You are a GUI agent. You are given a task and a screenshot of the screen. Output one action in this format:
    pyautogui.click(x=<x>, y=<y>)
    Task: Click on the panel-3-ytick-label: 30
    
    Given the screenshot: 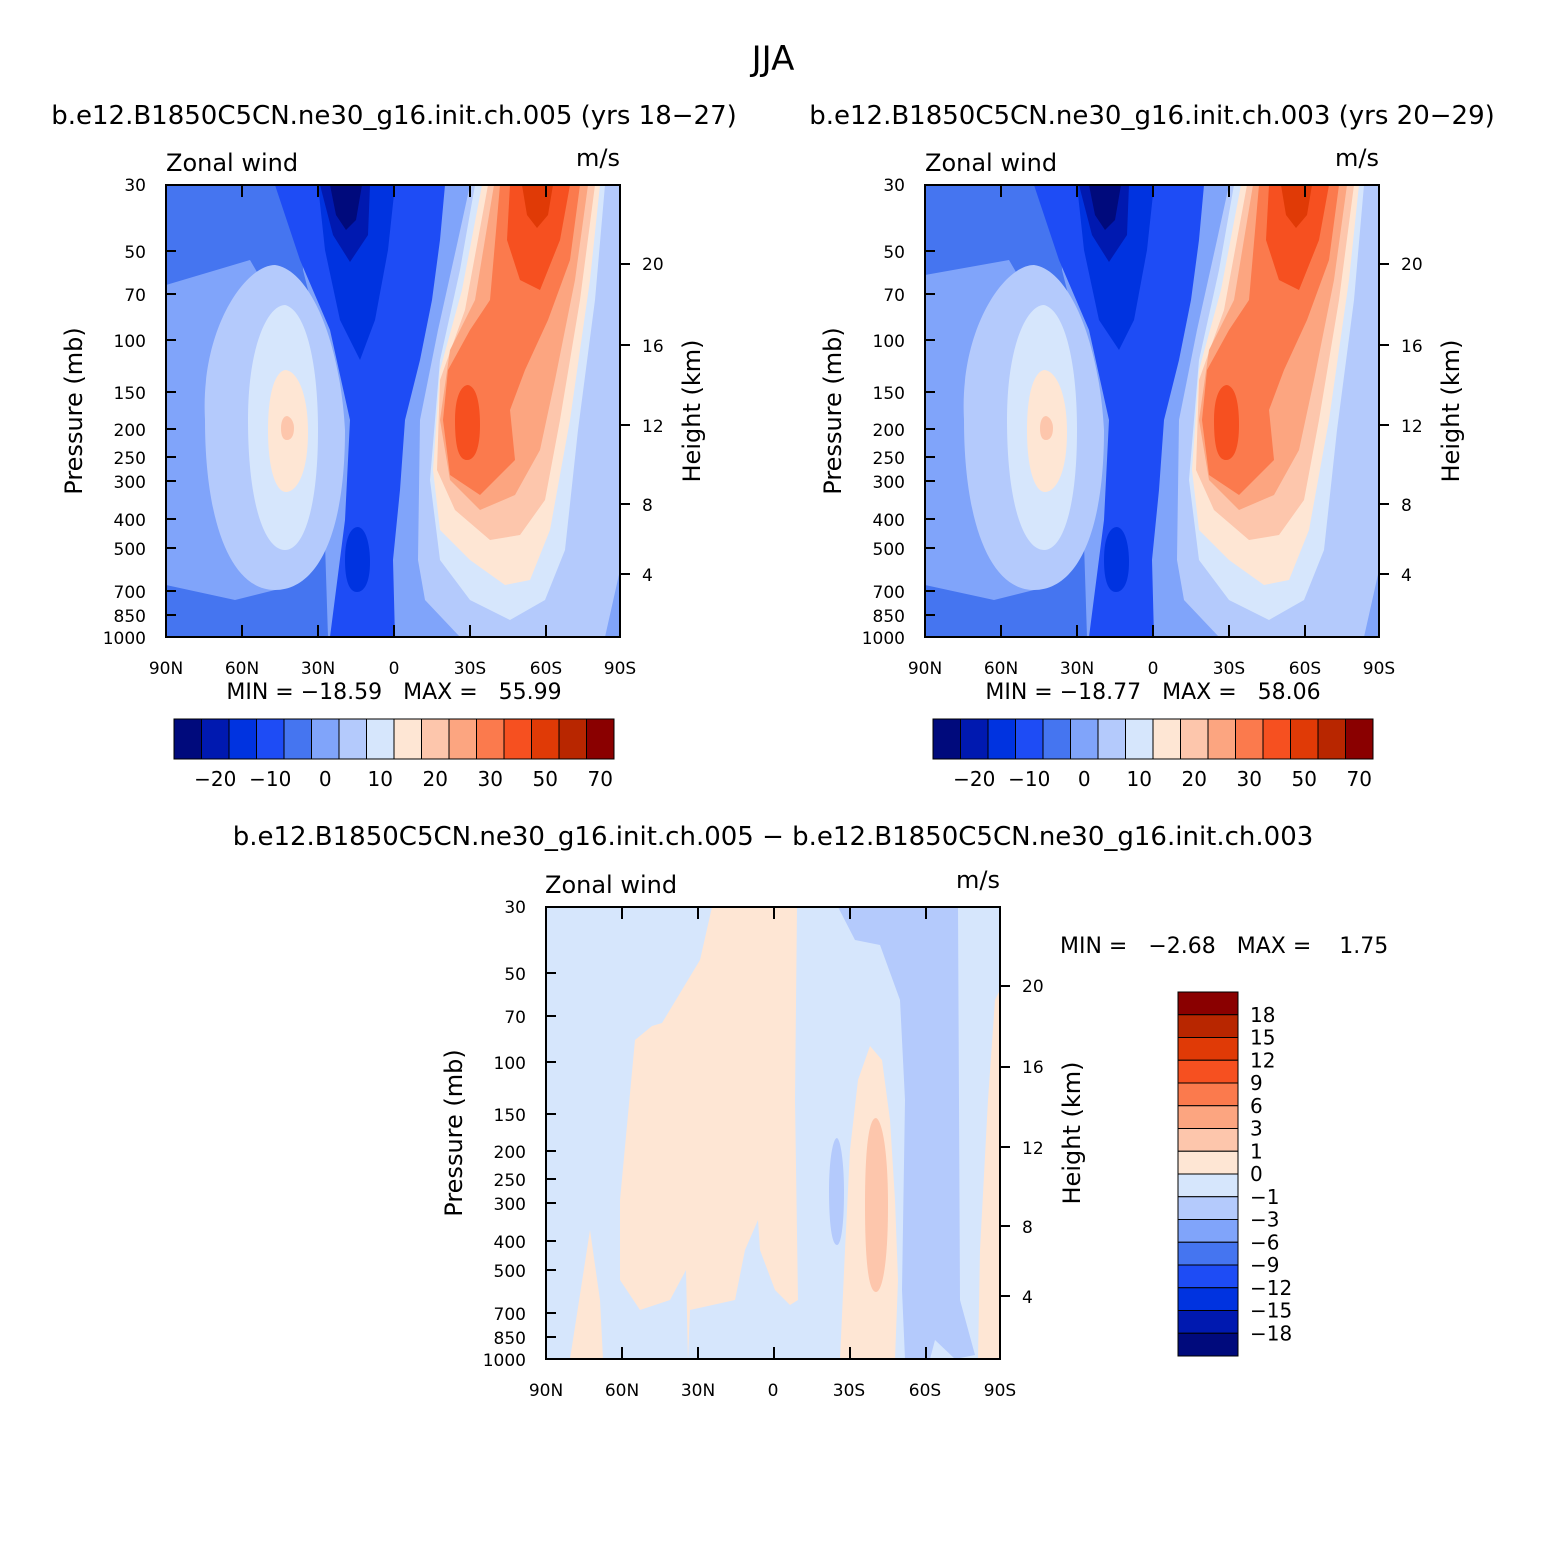 What is the action you would take?
    pyautogui.click(x=515, y=908)
    